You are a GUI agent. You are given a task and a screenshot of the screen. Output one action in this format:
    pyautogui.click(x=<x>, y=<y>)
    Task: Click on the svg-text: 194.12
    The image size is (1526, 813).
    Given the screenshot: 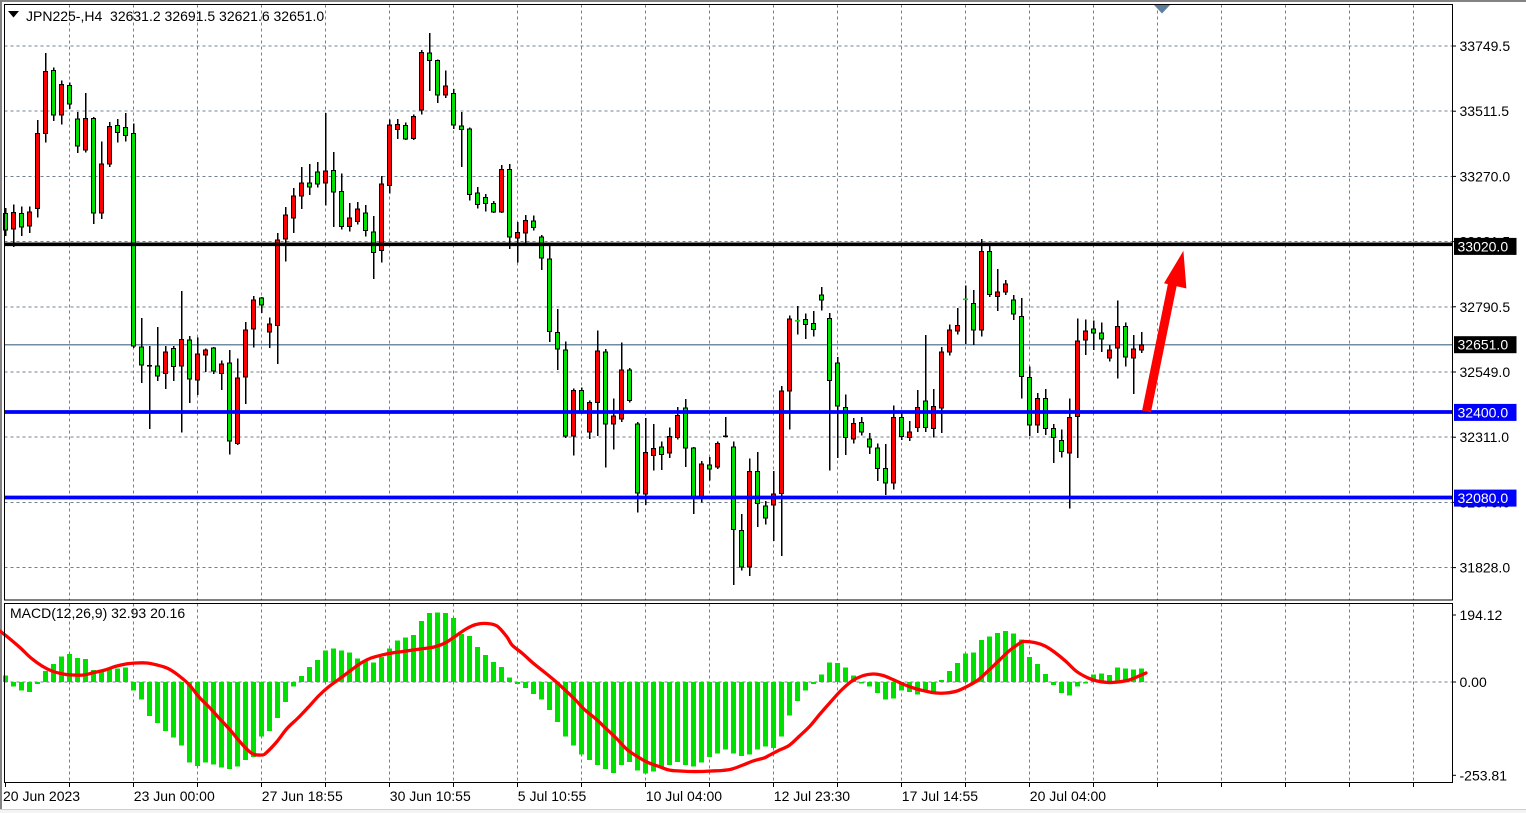 What is the action you would take?
    pyautogui.click(x=1481, y=615)
    